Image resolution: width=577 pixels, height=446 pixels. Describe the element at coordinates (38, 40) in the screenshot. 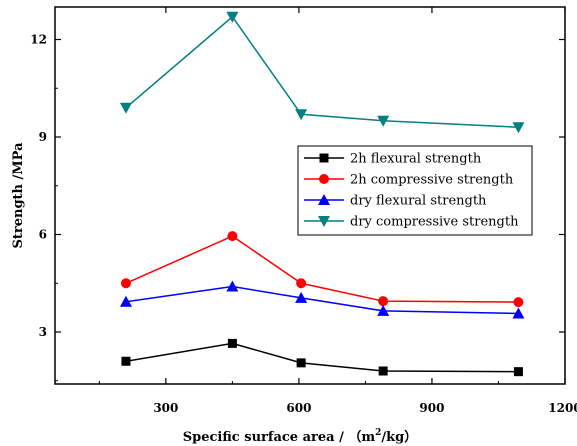

I see `y-tick-label: 12` at that location.